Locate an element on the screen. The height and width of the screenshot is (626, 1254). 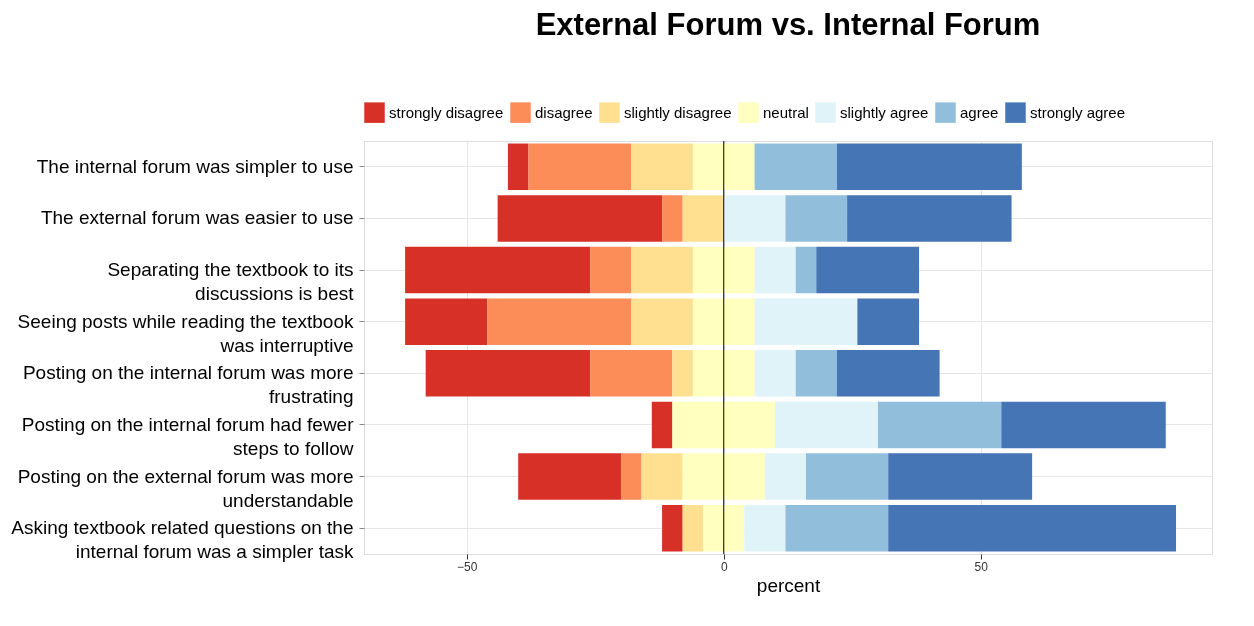
y-tick-label: Separating the textbook to its discussions is best is located at coordinates (231, 282).